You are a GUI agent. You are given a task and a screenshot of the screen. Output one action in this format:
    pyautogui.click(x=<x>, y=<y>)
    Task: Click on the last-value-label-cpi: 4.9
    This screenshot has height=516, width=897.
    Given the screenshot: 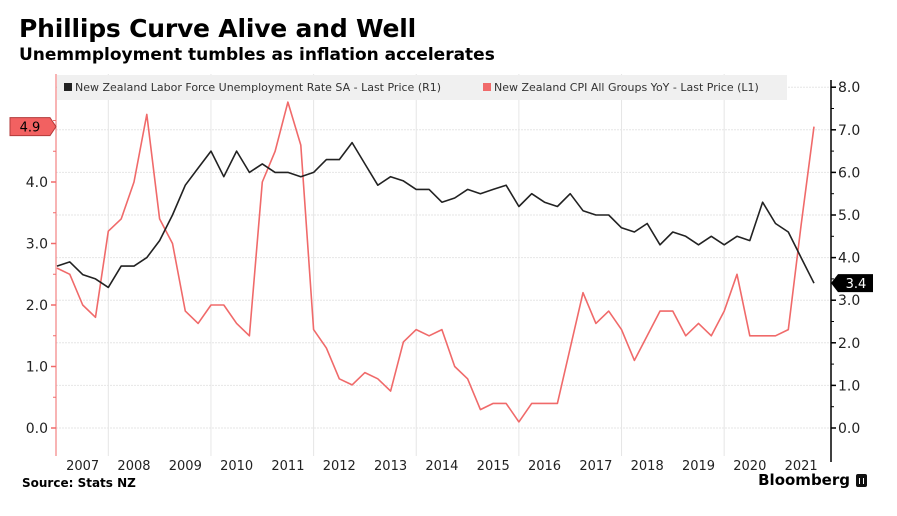 What is the action you would take?
    pyautogui.click(x=30, y=128)
    